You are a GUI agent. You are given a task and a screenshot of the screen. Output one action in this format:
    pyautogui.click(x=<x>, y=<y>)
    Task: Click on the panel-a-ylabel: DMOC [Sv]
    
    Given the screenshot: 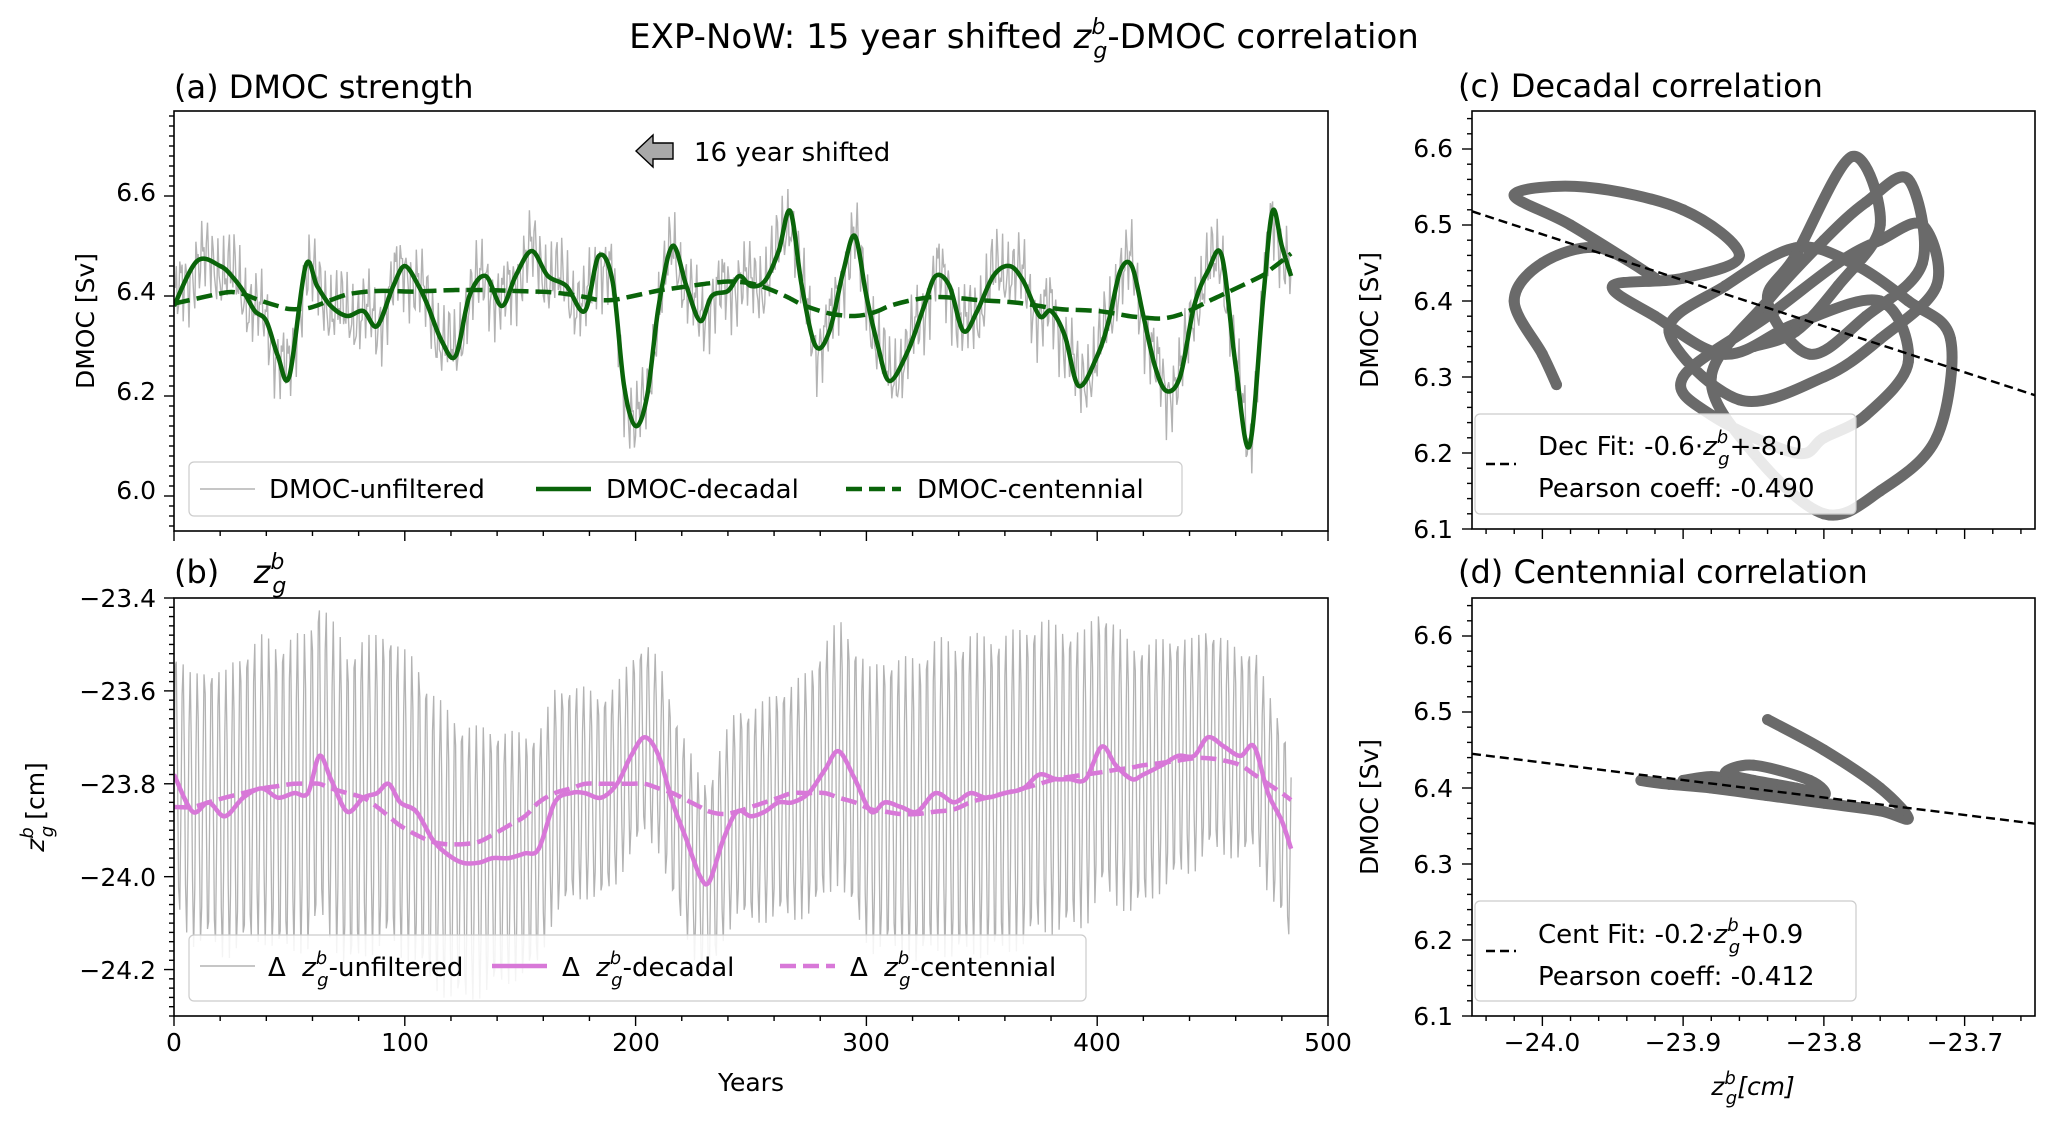 What is the action you would take?
    pyautogui.click(x=85, y=321)
    